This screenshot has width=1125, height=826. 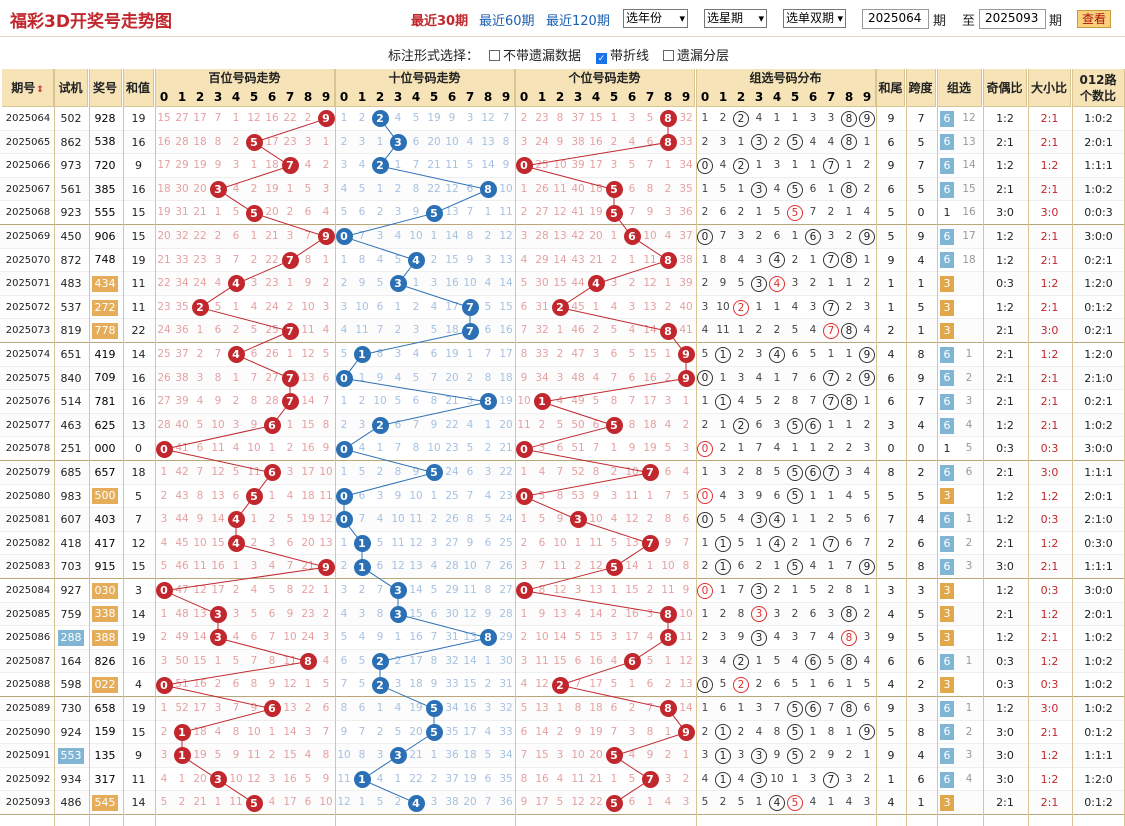 I want to click on group-digit-ring: 0, so click(x=705, y=519).